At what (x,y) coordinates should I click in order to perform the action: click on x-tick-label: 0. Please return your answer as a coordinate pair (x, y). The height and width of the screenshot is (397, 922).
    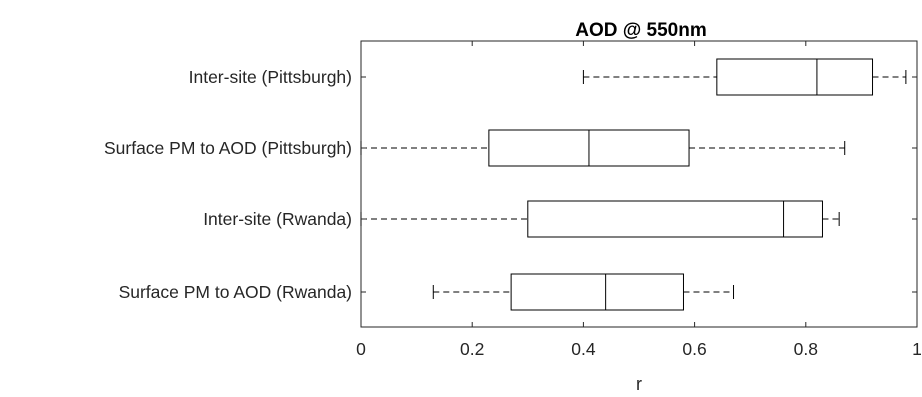
    Looking at the image, I should click on (361, 349).